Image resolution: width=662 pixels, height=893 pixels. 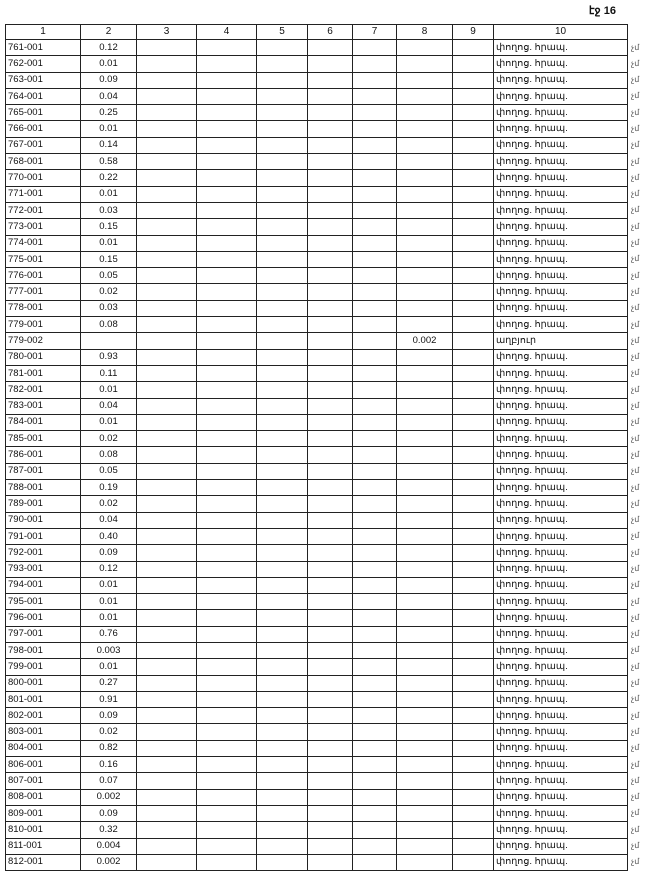 What do you see at coordinates (166, 32) in the screenshot?
I see `column-header-3: 3` at bounding box center [166, 32].